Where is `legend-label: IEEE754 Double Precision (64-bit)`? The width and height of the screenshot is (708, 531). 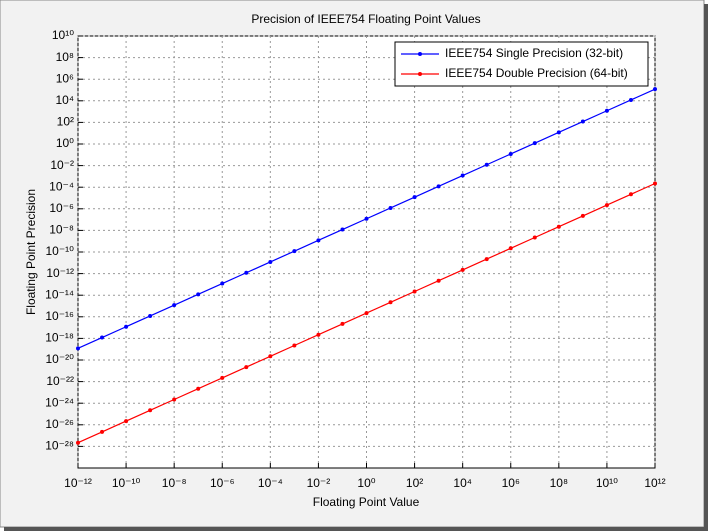
legend-label: IEEE754 Double Precision (64-bit) is located at coordinates (536, 73).